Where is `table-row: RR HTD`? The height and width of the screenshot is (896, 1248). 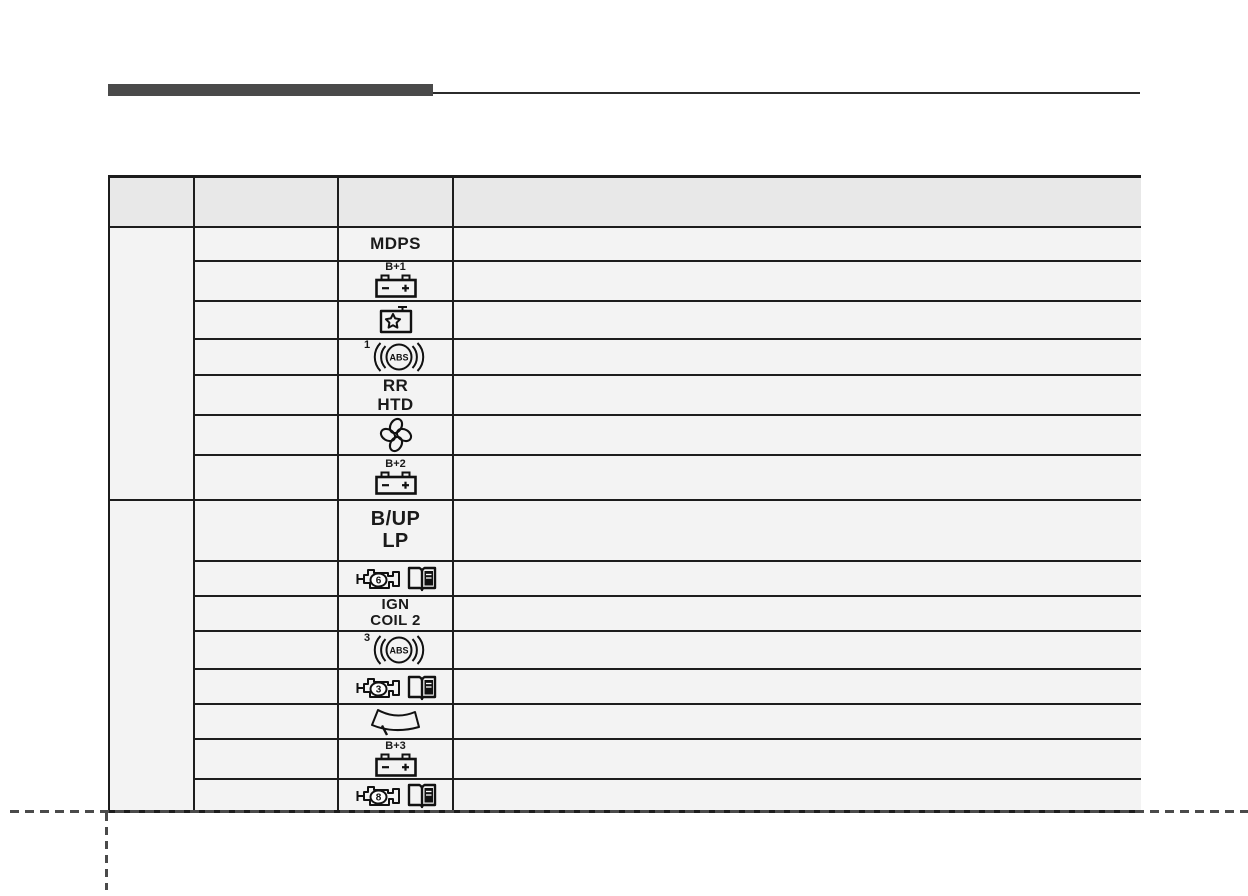 table-row: RR HTD is located at coordinates (625, 394).